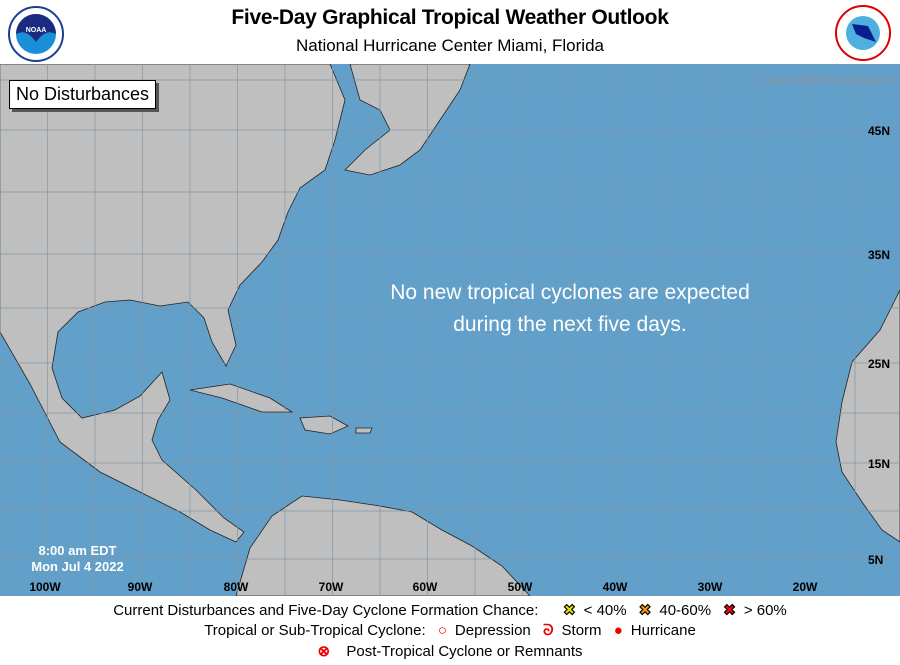  What do you see at coordinates (36, 30) in the screenshot?
I see `svg-text: NOAA` at bounding box center [36, 30].